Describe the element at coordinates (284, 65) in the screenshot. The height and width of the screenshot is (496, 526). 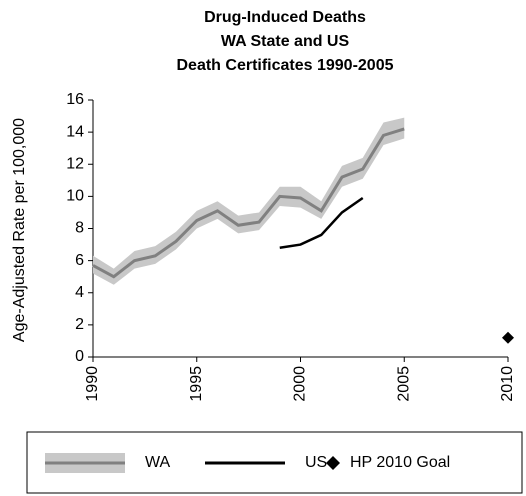
I see `chart-title: Death Certificates 1990-2005` at that location.